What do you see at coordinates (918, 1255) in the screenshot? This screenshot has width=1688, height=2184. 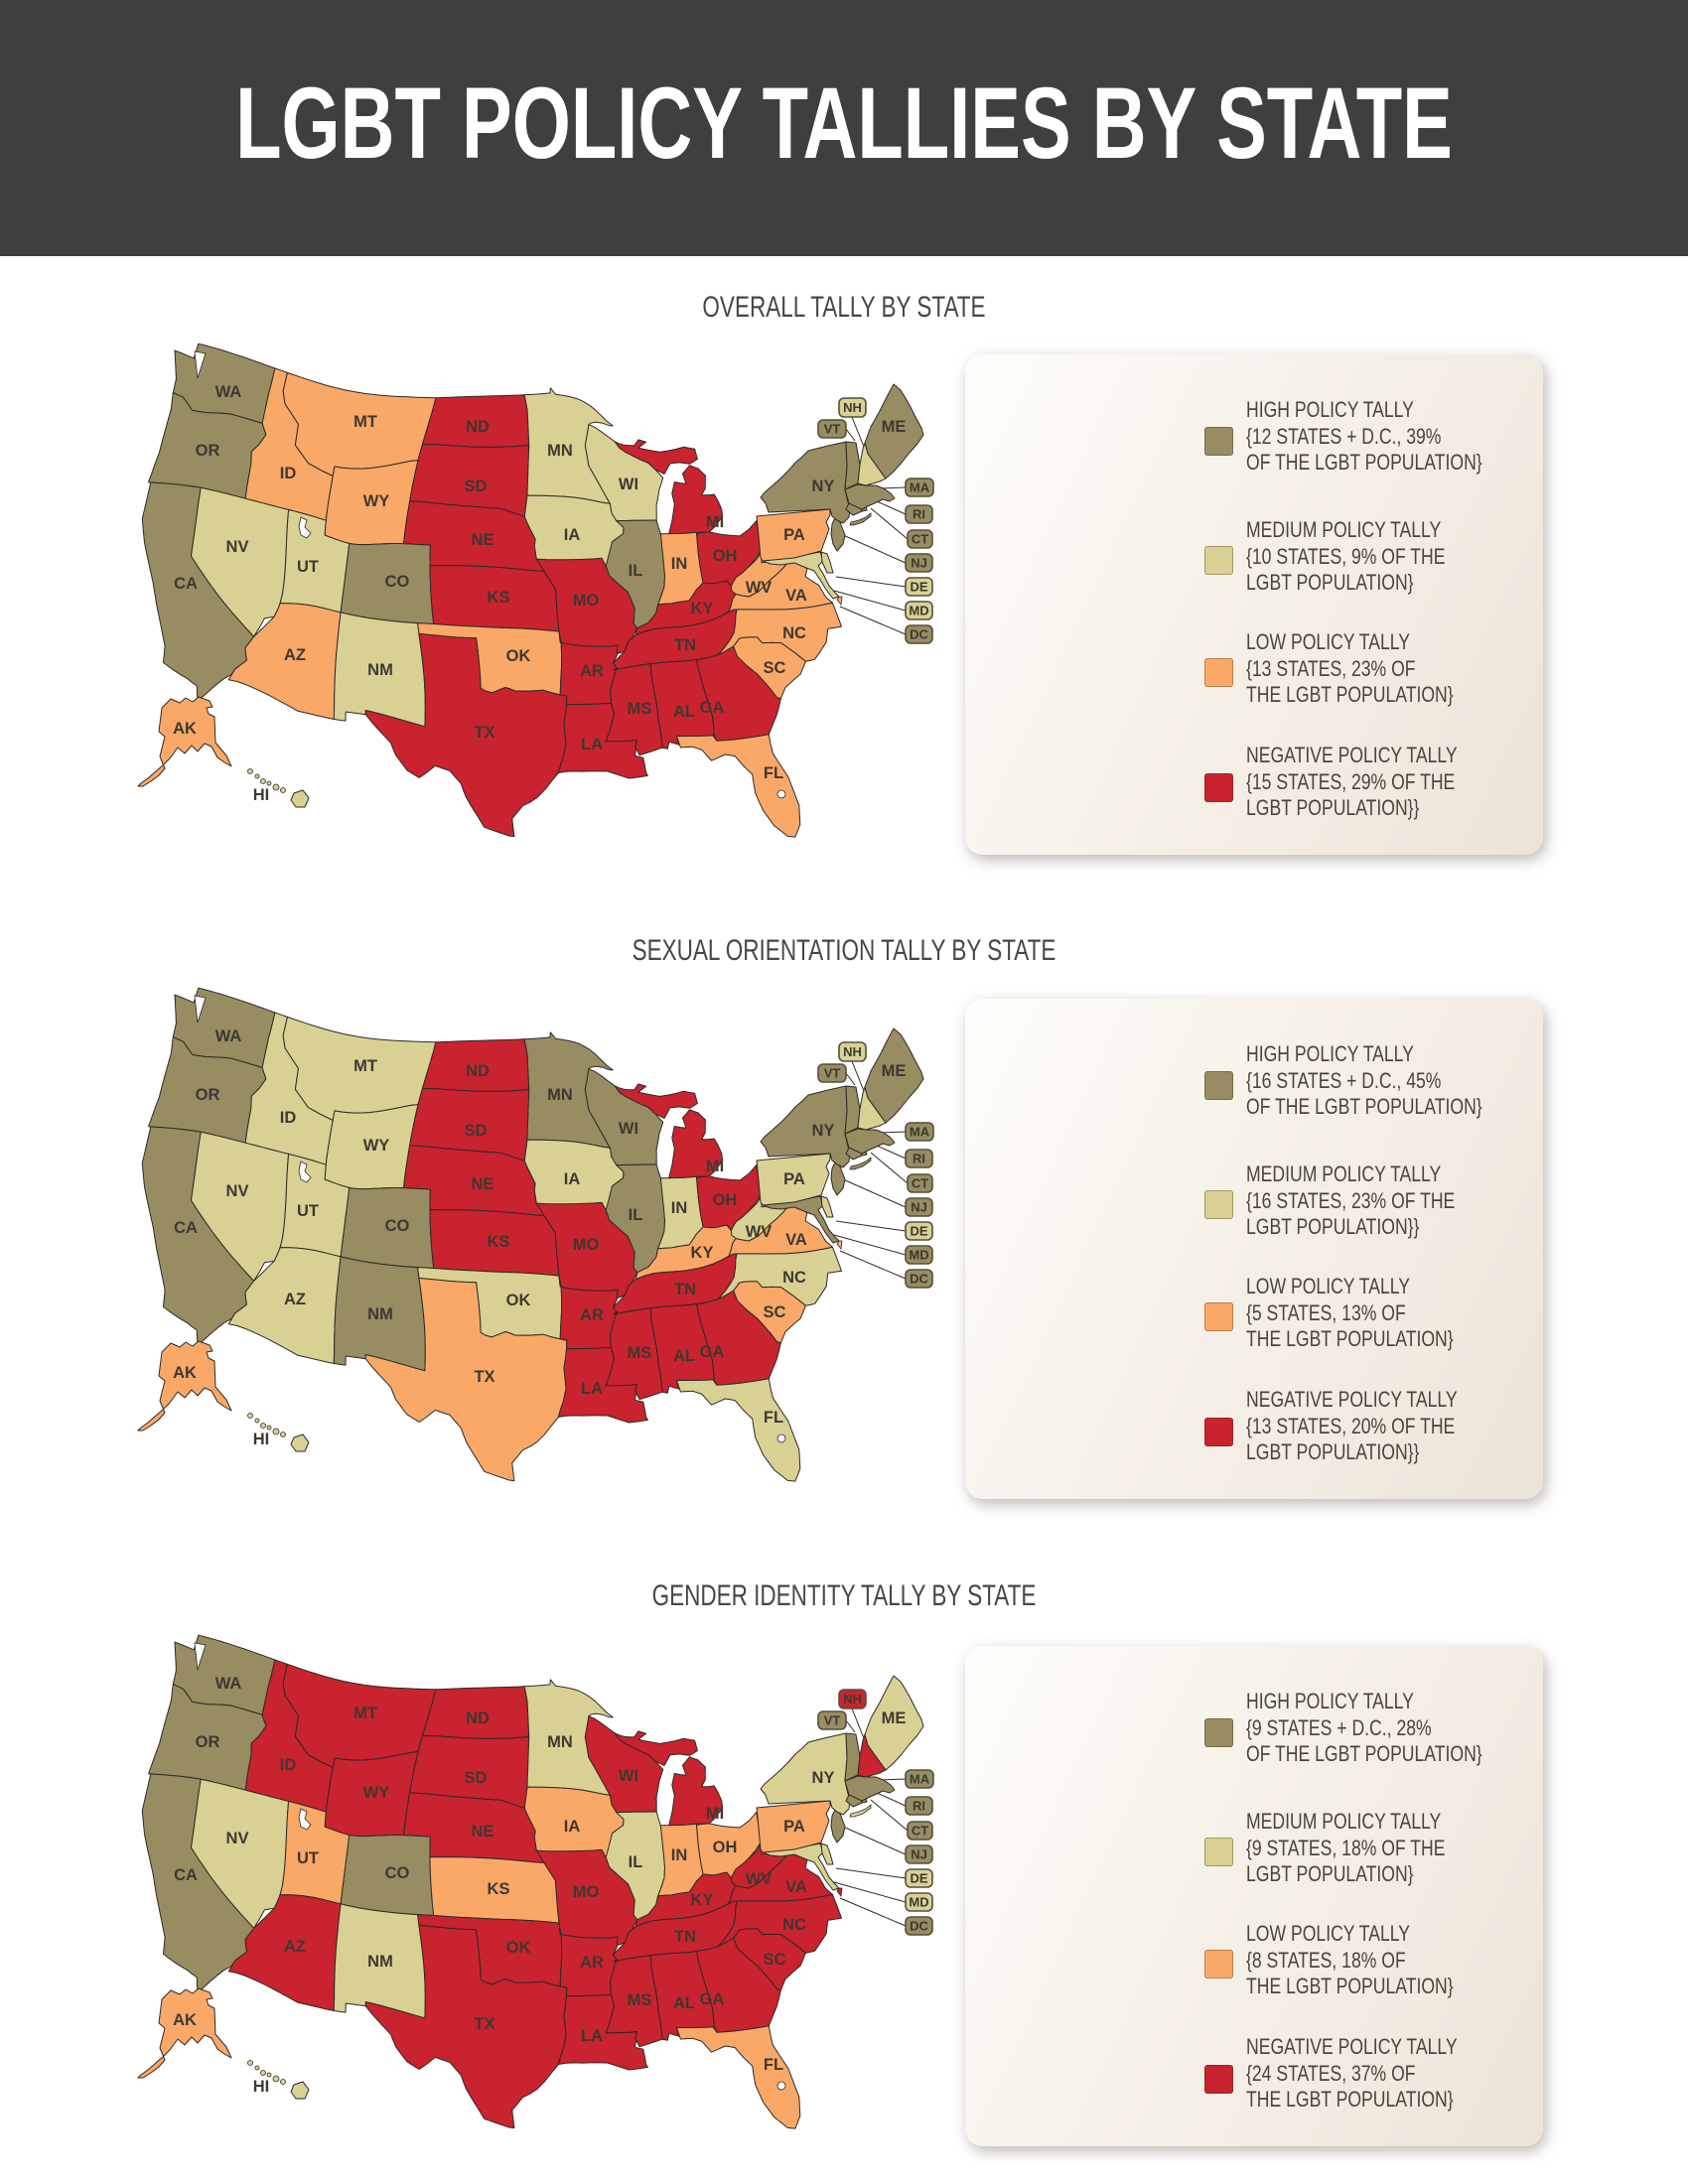 I see `svg-text: MD` at bounding box center [918, 1255].